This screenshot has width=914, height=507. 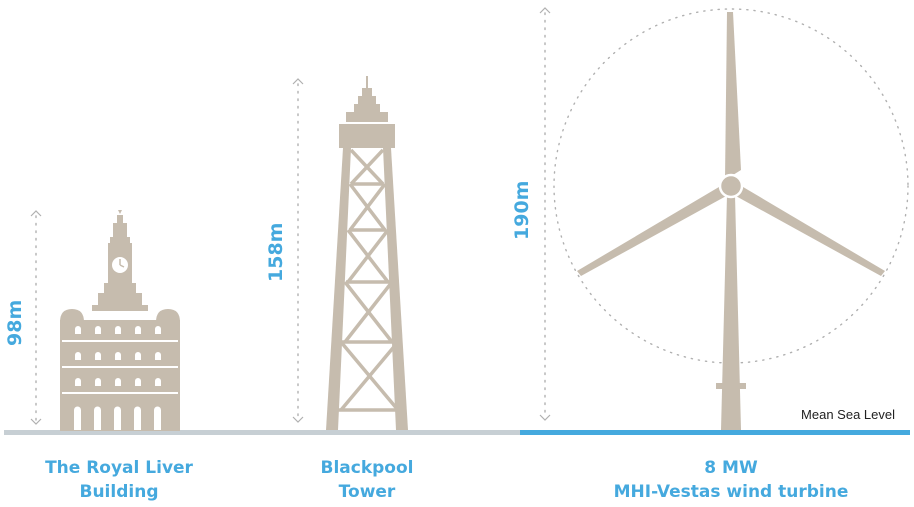 What do you see at coordinates (367, 468) in the screenshot?
I see `label-line-1: Blackpool` at bounding box center [367, 468].